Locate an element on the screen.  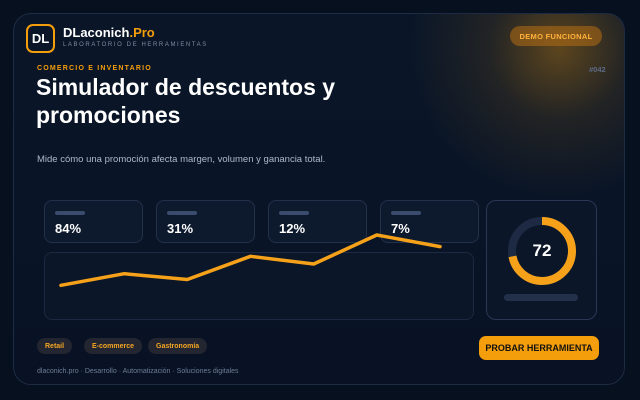
stat-card-2: 31% is located at coordinates (205, 221).